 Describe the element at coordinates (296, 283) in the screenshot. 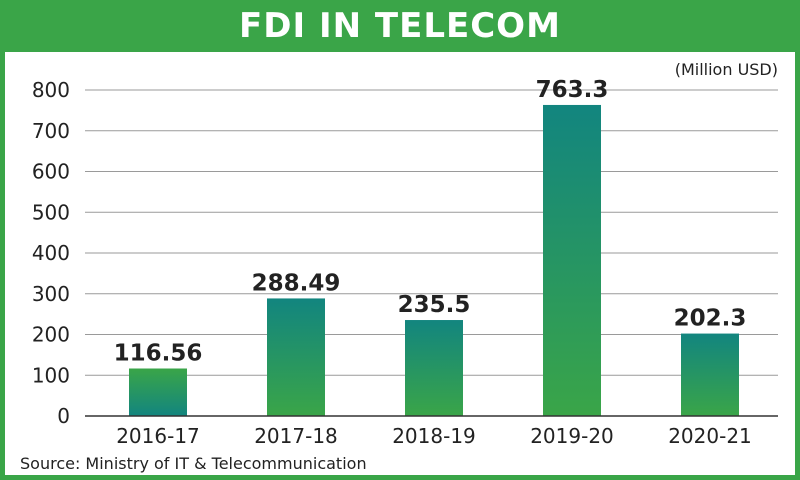

I see `value-label: 288.49` at that location.